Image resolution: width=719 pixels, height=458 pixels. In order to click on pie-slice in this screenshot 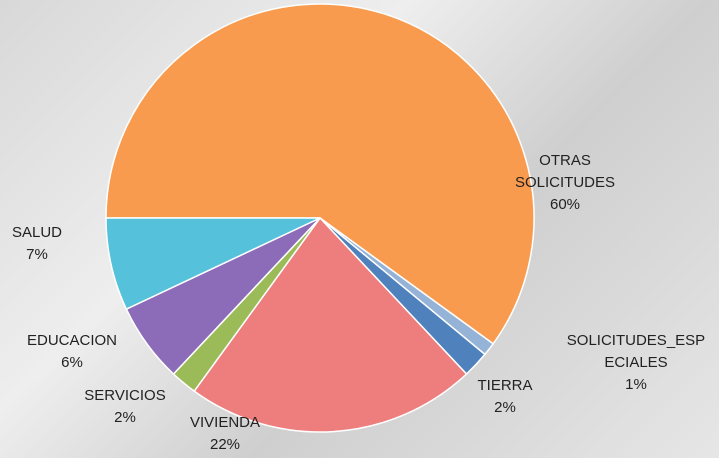, I will do `click(213, 264)`.